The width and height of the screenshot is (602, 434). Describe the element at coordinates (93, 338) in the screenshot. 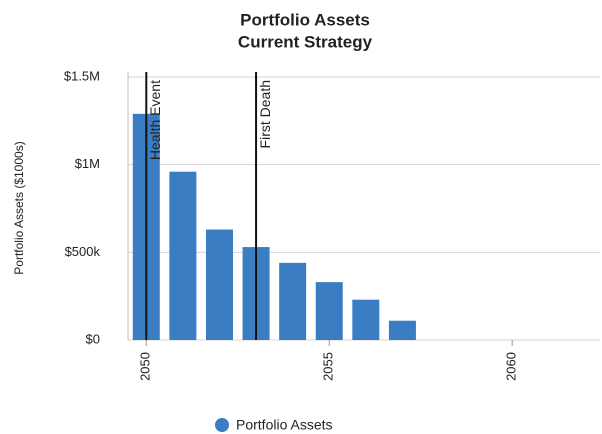

I see `y-tick-label: $0` at that location.